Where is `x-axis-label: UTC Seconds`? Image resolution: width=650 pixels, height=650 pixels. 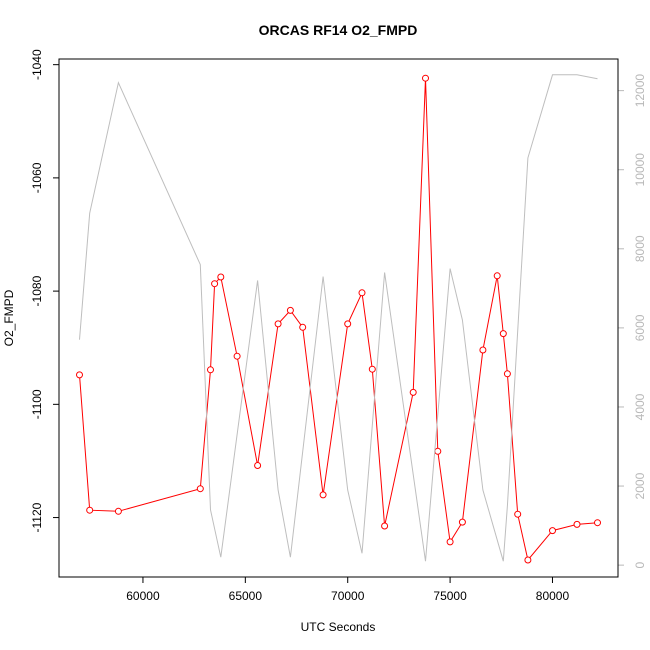 x-axis-label: UTC Seconds is located at coordinates (338, 627).